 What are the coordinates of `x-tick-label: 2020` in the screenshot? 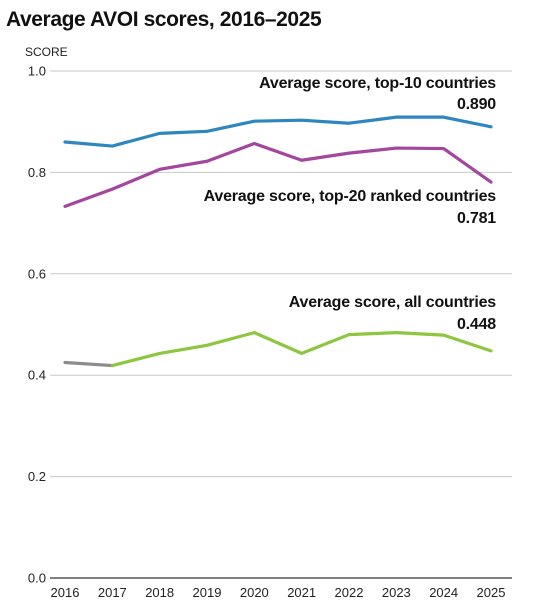 It's located at (254, 592).